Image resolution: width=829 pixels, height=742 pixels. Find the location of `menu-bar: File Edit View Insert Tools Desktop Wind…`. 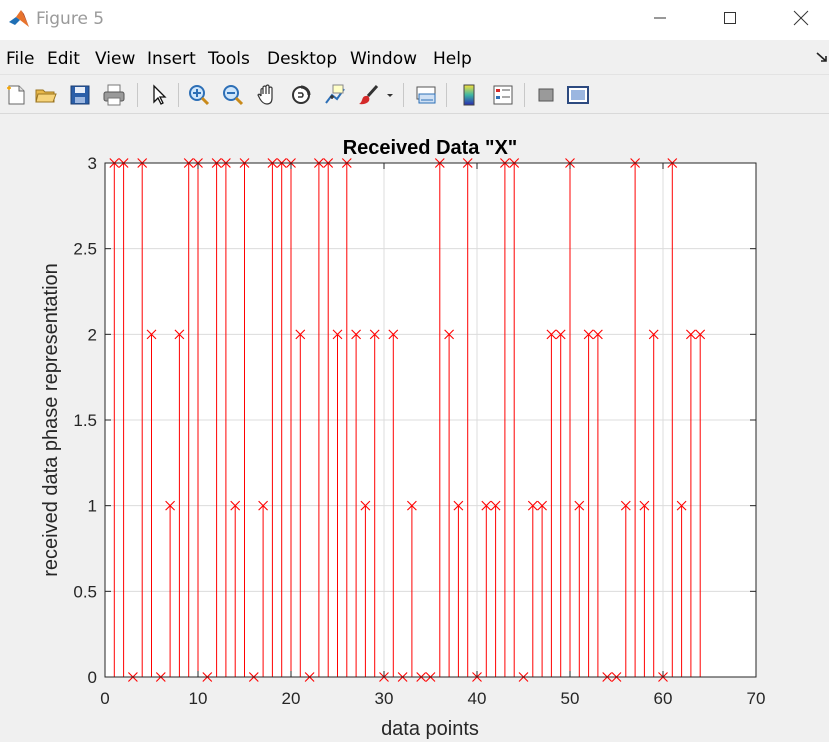

menu-bar: File Edit View Insert Tools Desktop Wind… is located at coordinates (414, 58).